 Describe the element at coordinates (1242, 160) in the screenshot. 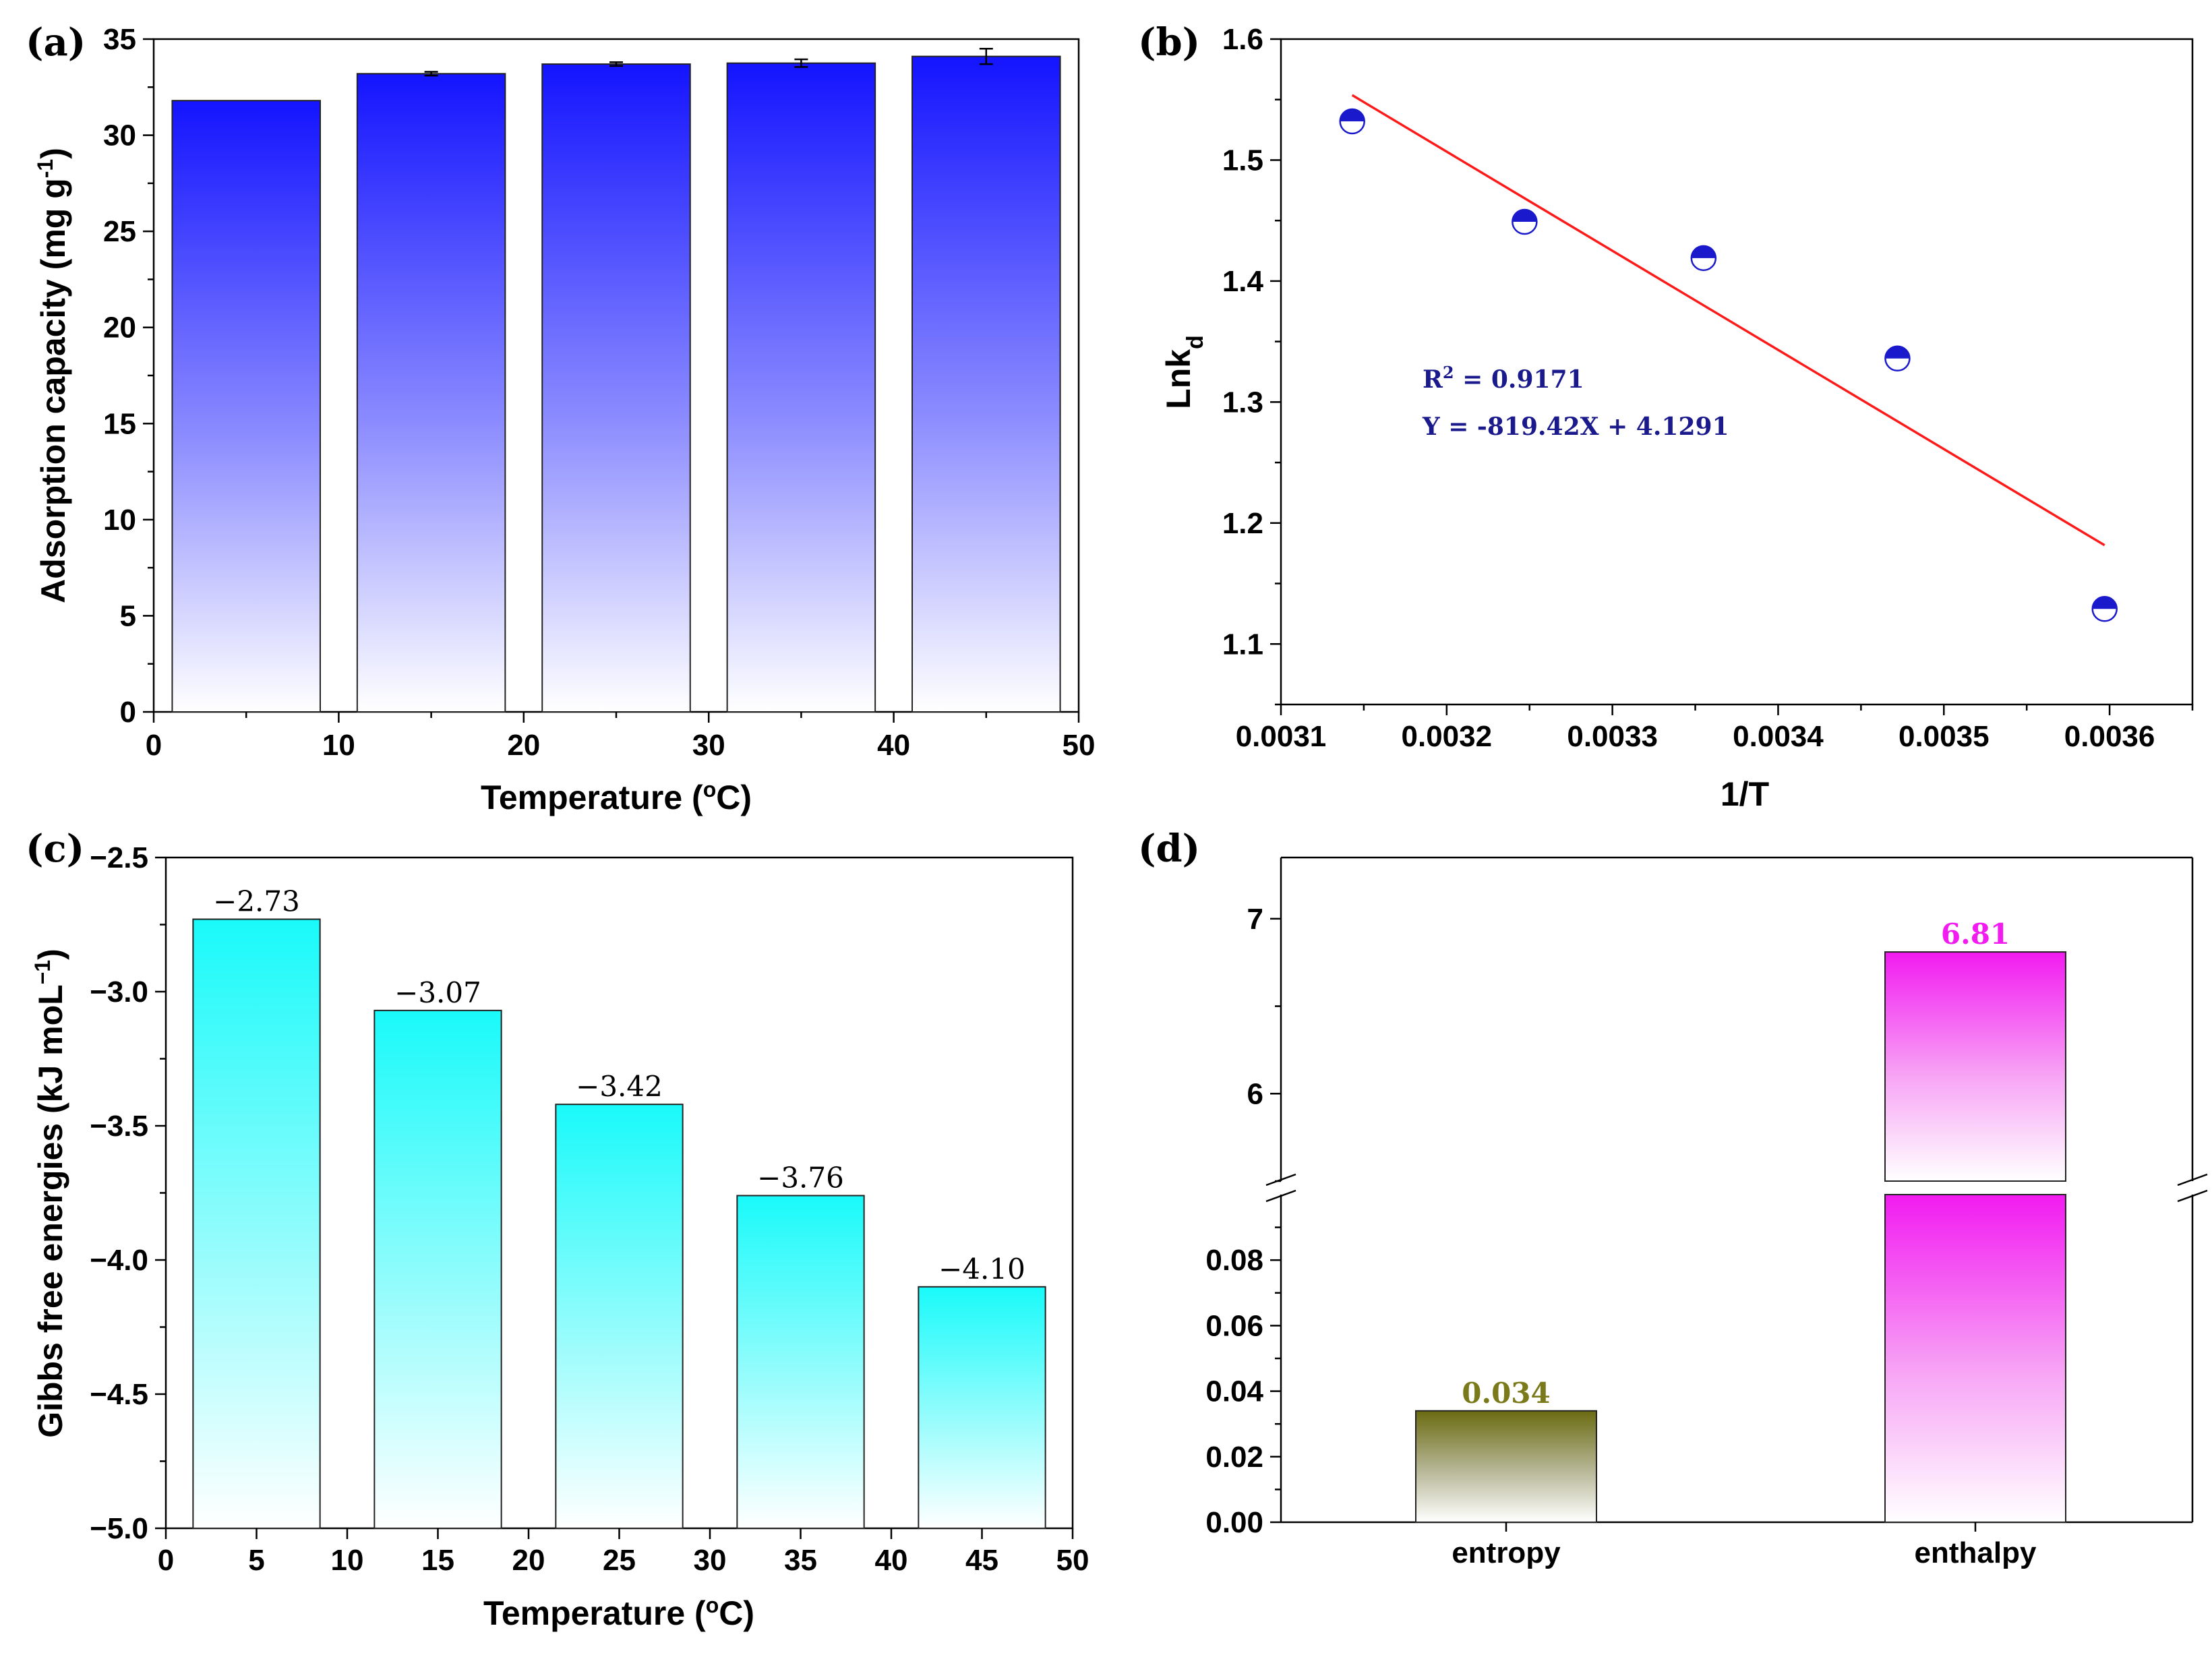

I see `y-tick-label-1.5: 1.5` at that location.